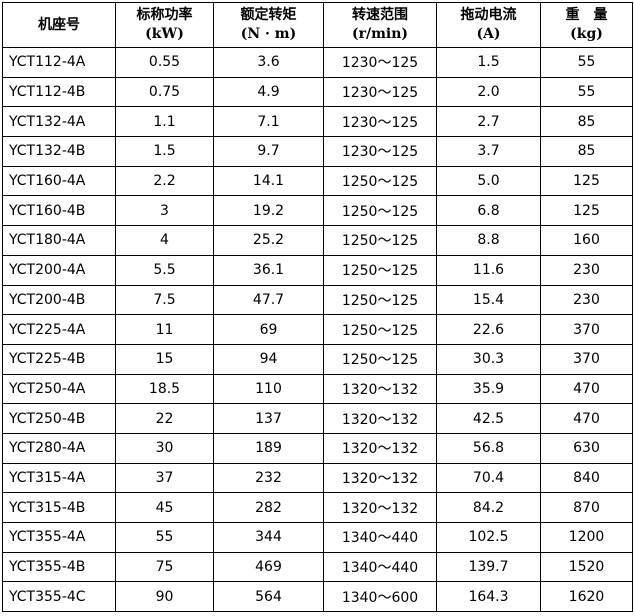 This screenshot has width=634, height=616. Describe the element at coordinates (380, 34) in the screenshot. I see `column-unit: (r/min)` at that location.